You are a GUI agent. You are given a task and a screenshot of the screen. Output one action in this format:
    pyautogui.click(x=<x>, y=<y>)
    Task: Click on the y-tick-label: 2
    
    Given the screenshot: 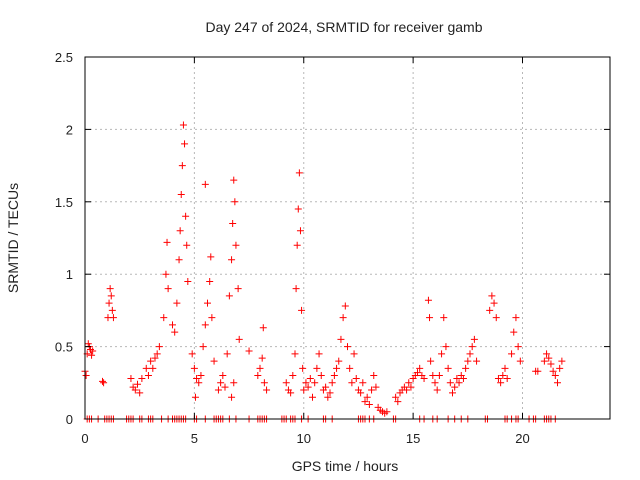 What is the action you would take?
    pyautogui.click(x=69, y=129)
    